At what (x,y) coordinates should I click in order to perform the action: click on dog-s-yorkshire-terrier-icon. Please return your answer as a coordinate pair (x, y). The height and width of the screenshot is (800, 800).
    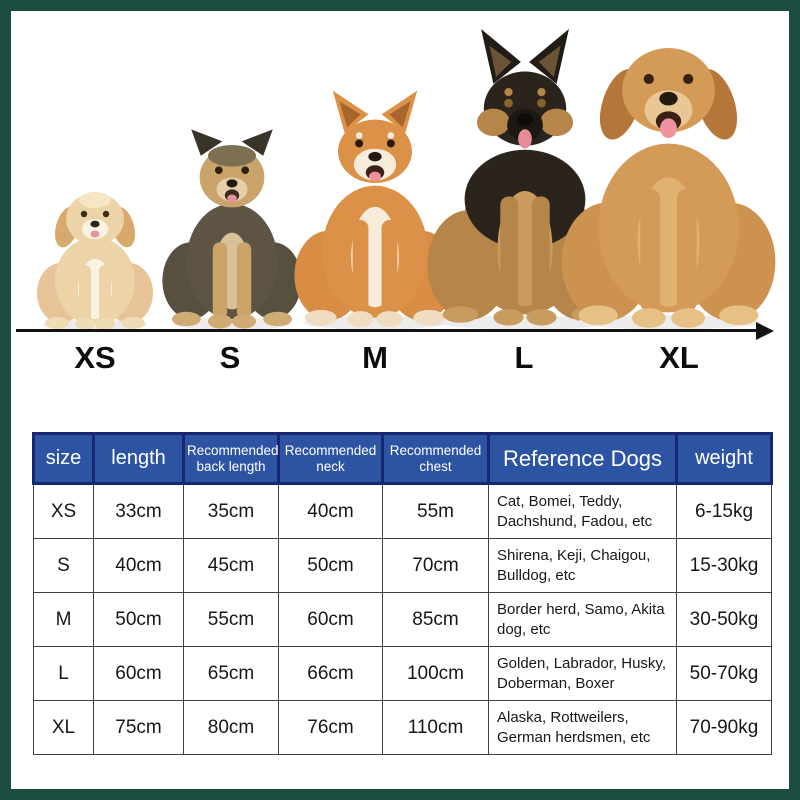
    Looking at the image, I should click on (232, 229).